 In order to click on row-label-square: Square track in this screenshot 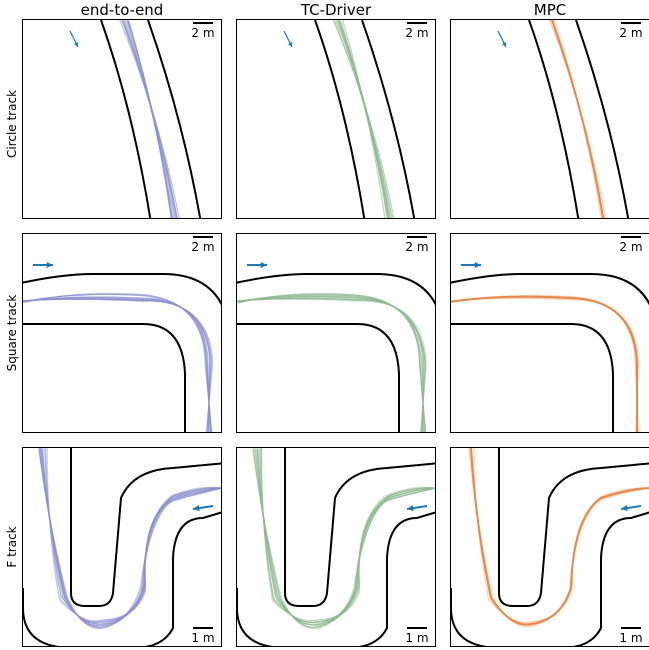, I will do `click(12, 333)`.